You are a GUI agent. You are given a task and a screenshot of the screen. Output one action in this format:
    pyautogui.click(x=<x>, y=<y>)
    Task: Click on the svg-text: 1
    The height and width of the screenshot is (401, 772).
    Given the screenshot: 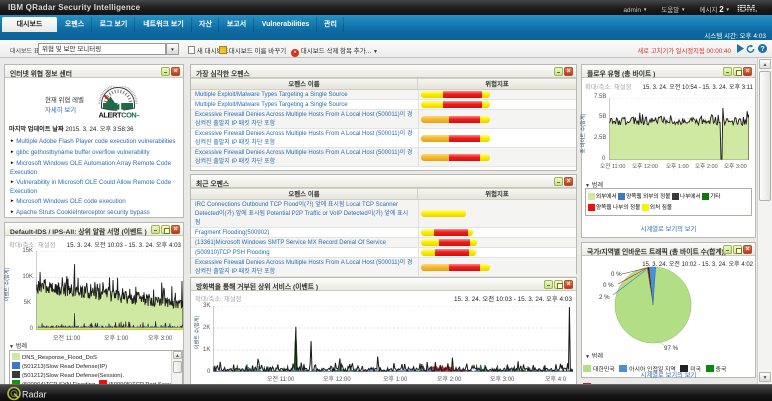 What is the action you would take?
    pyautogui.click(x=120, y=107)
    